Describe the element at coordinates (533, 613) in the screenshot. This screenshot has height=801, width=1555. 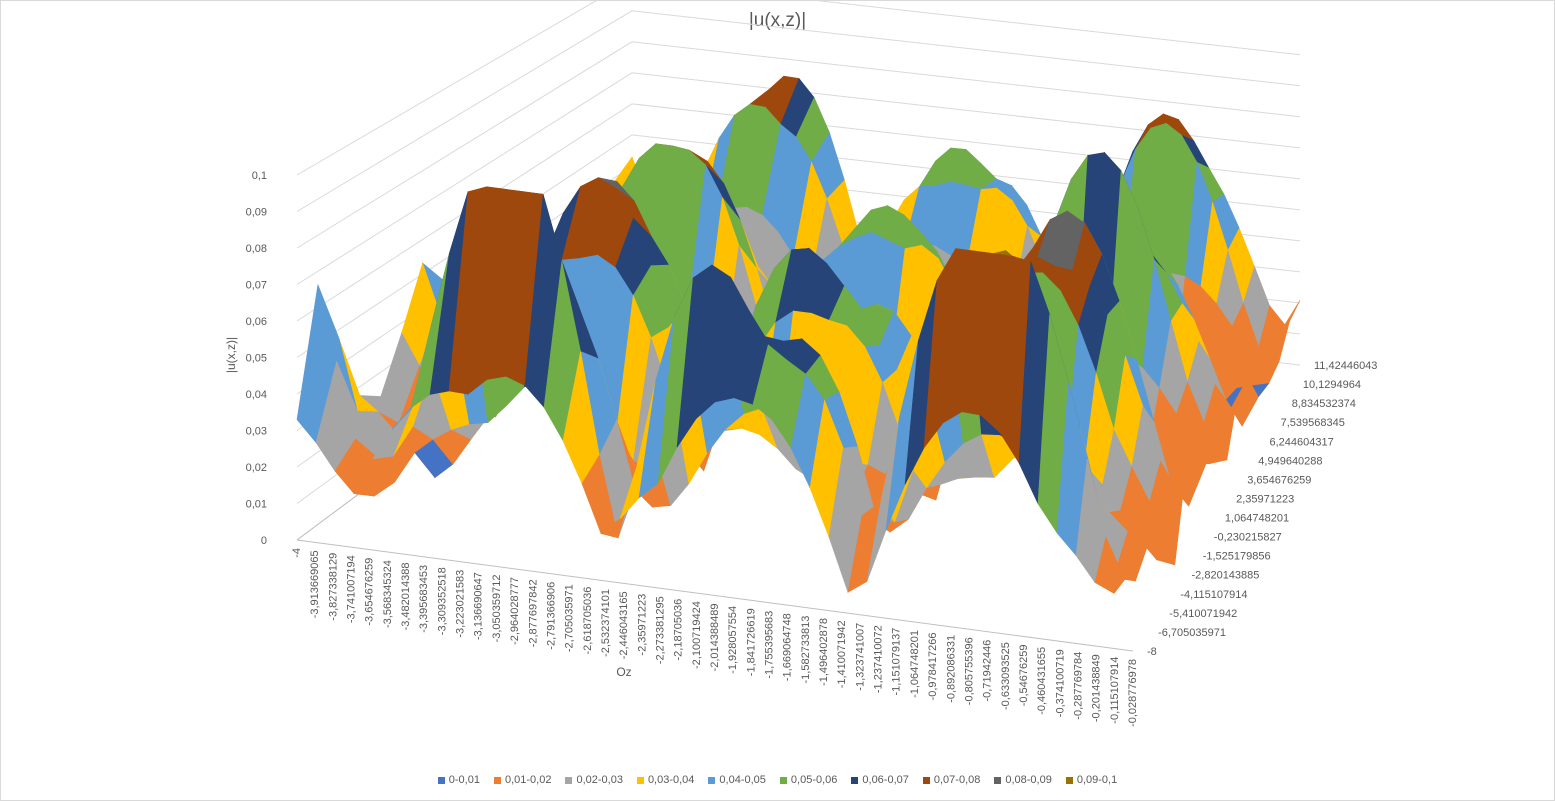
I see `x-tick-label: -2,877697842` at that location.